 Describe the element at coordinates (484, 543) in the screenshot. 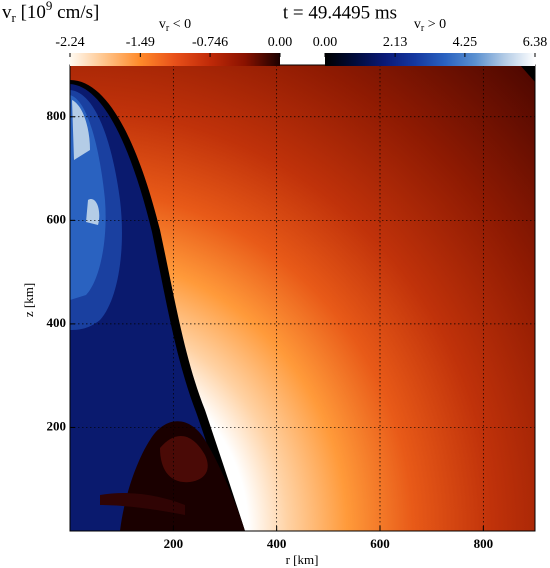

I see `x-tick-label: 800` at that location.